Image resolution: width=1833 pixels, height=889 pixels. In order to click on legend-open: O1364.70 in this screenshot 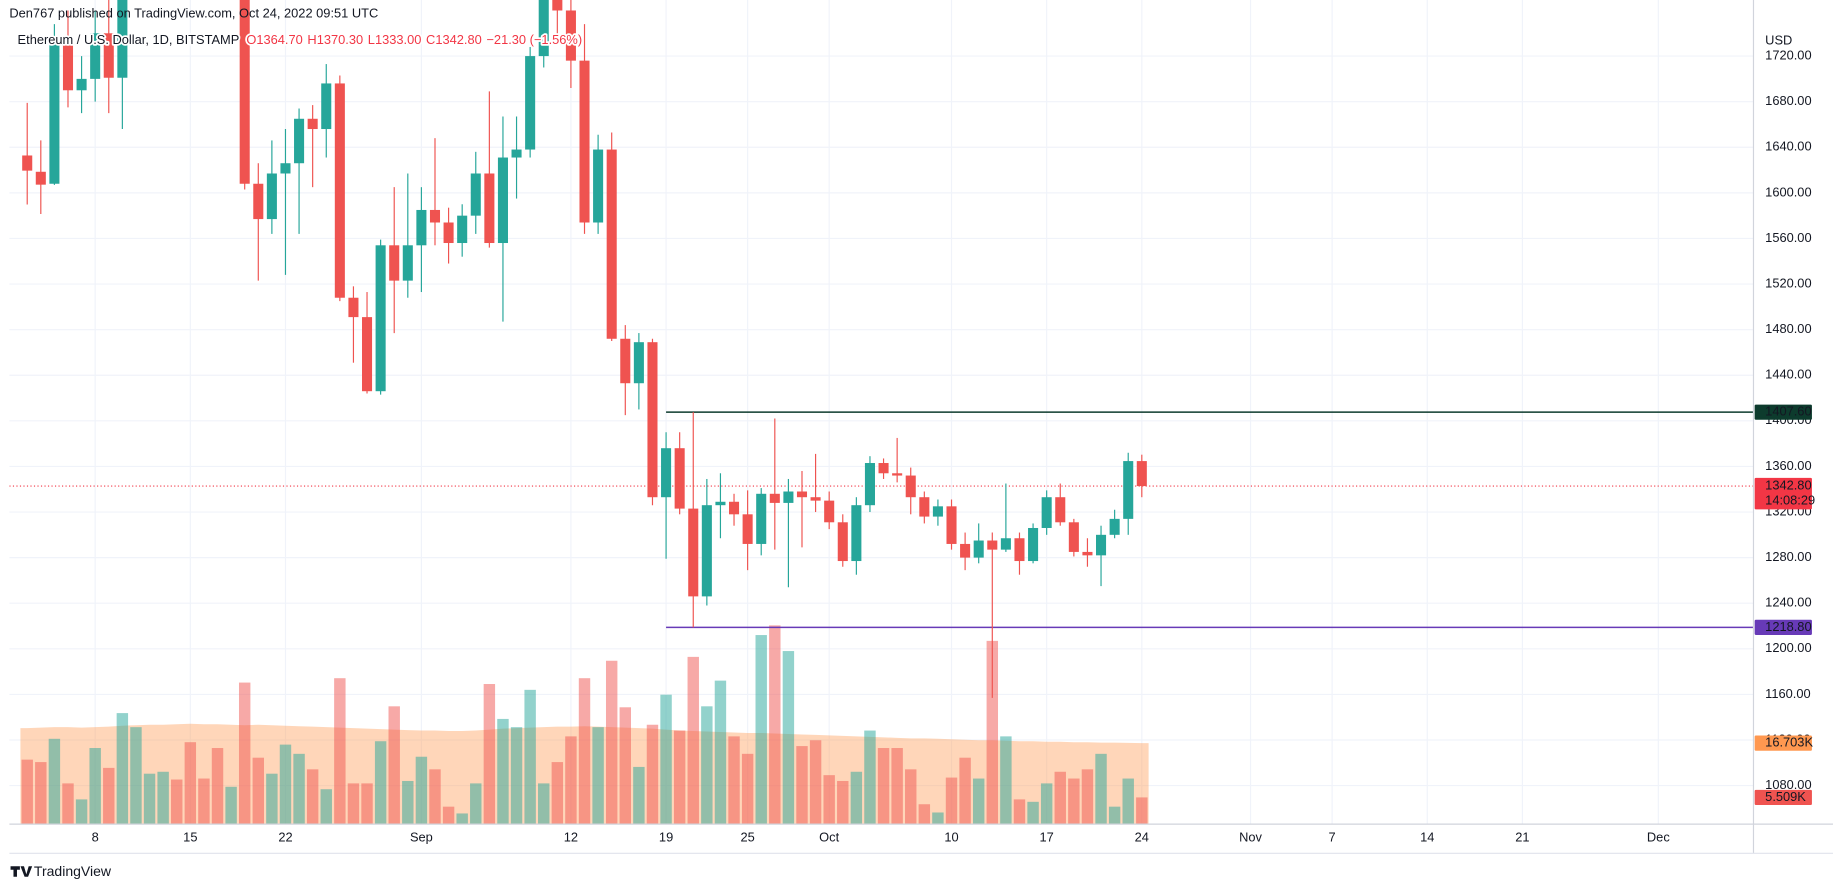, I will do `click(274, 39)`.